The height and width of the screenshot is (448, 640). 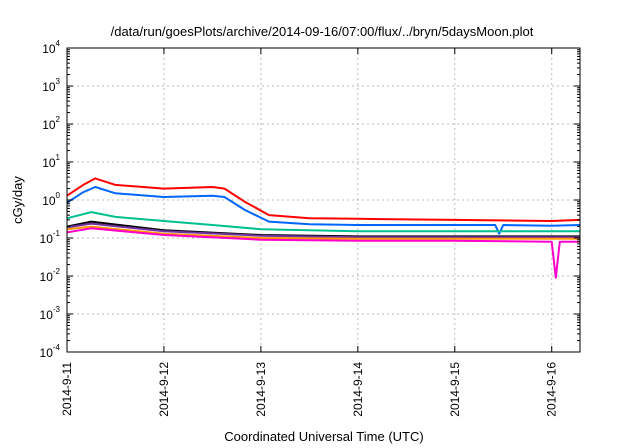 What do you see at coordinates (17, 200) in the screenshot?
I see `y-axis-label: cGy/day` at bounding box center [17, 200].